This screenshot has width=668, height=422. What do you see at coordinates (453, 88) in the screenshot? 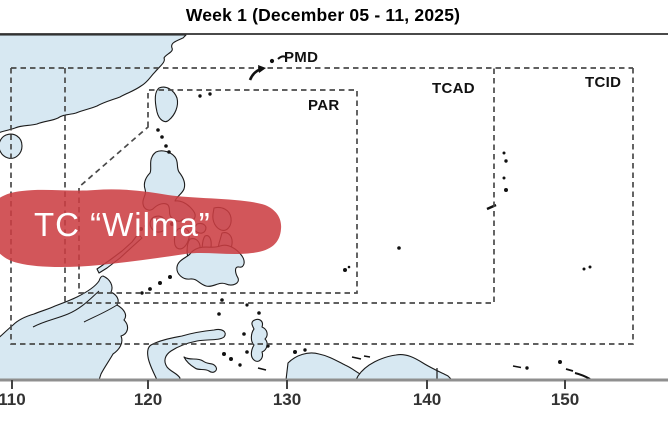
I see `label-tcad: TCAD` at bounding box center [453, 88].